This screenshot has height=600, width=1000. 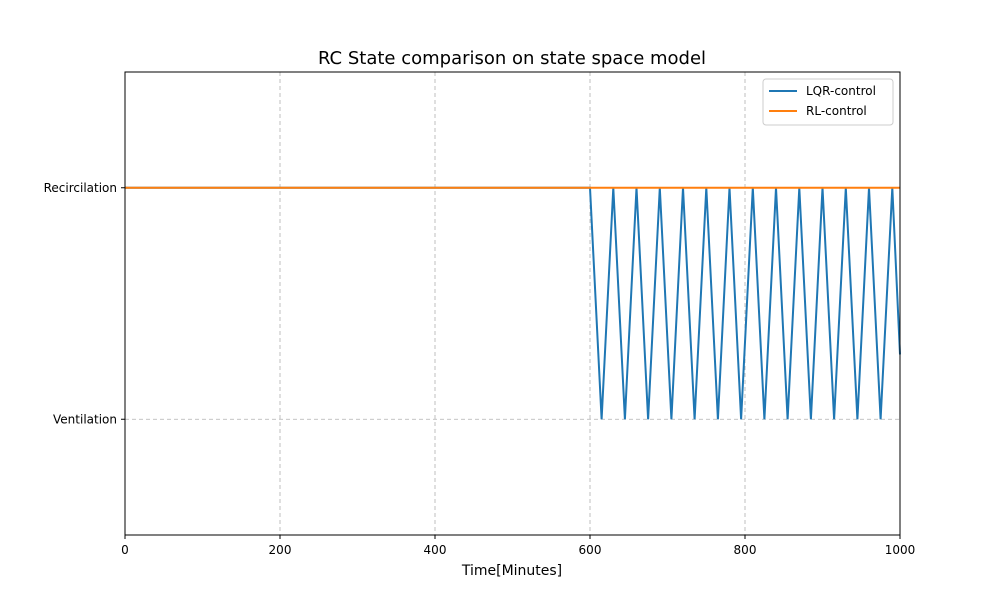 I want to click on legend-label-lqr-control: LQR-control, so click(x=841, y=91).